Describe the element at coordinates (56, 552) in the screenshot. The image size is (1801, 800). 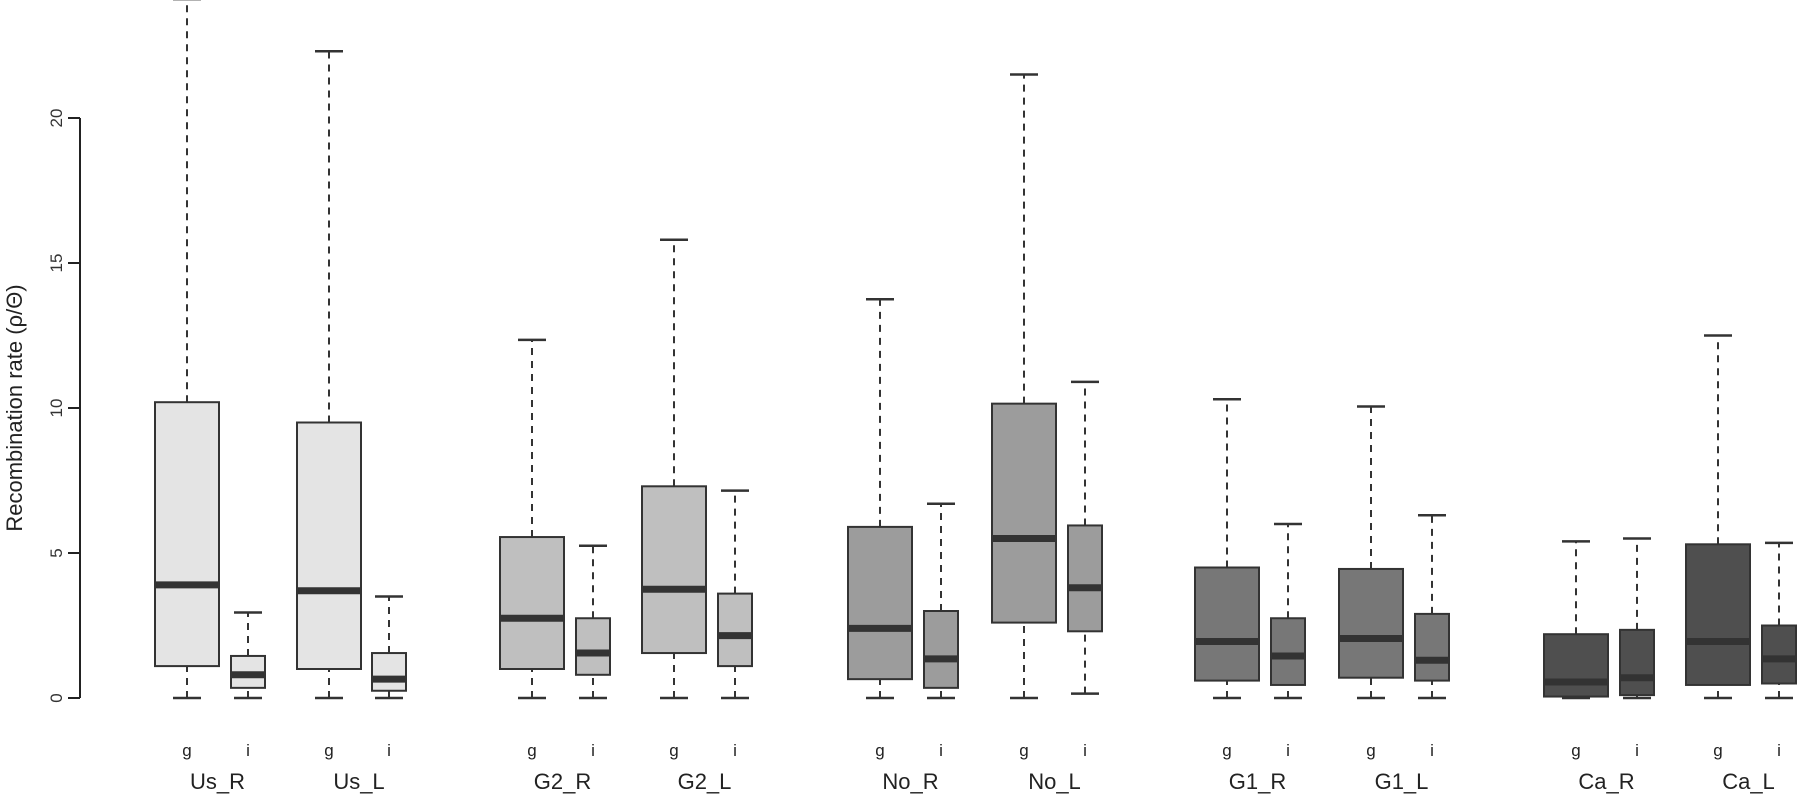
I see `y-tick-label: 5` at that location.